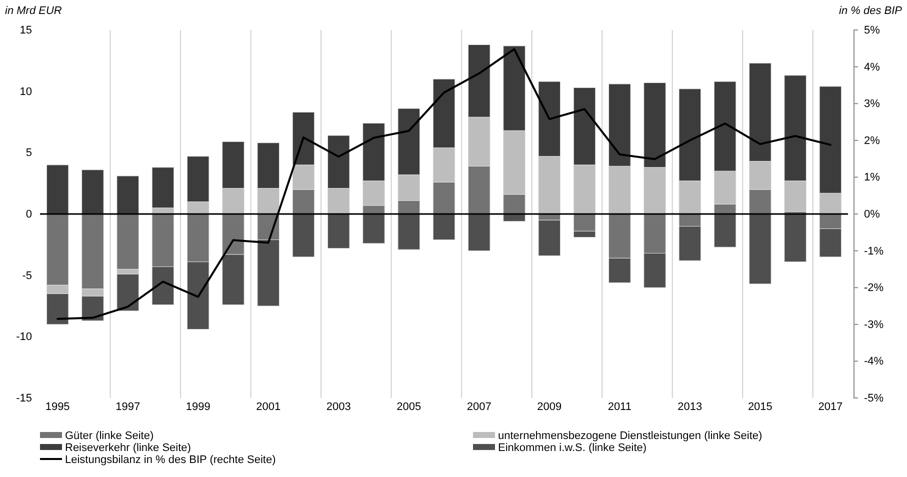  I want to click on y2-tick-label: 3%, so click(872, 104).